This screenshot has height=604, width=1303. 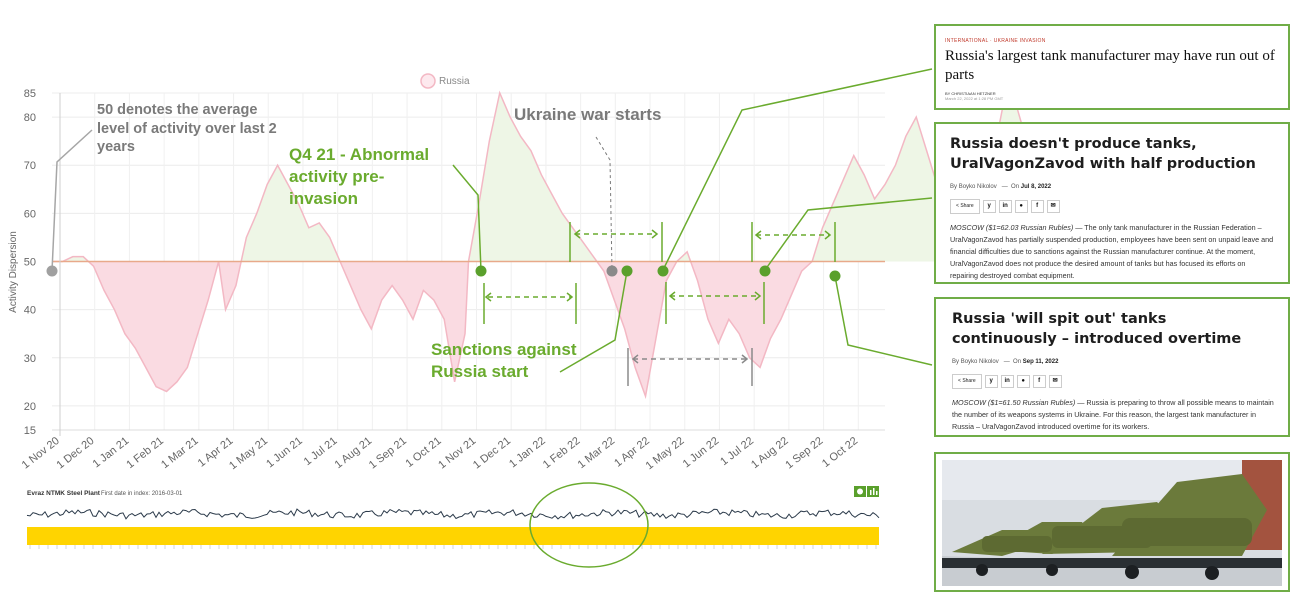 I want to click on x-tick-label: 1 May 22, so click(x=665, y=453).